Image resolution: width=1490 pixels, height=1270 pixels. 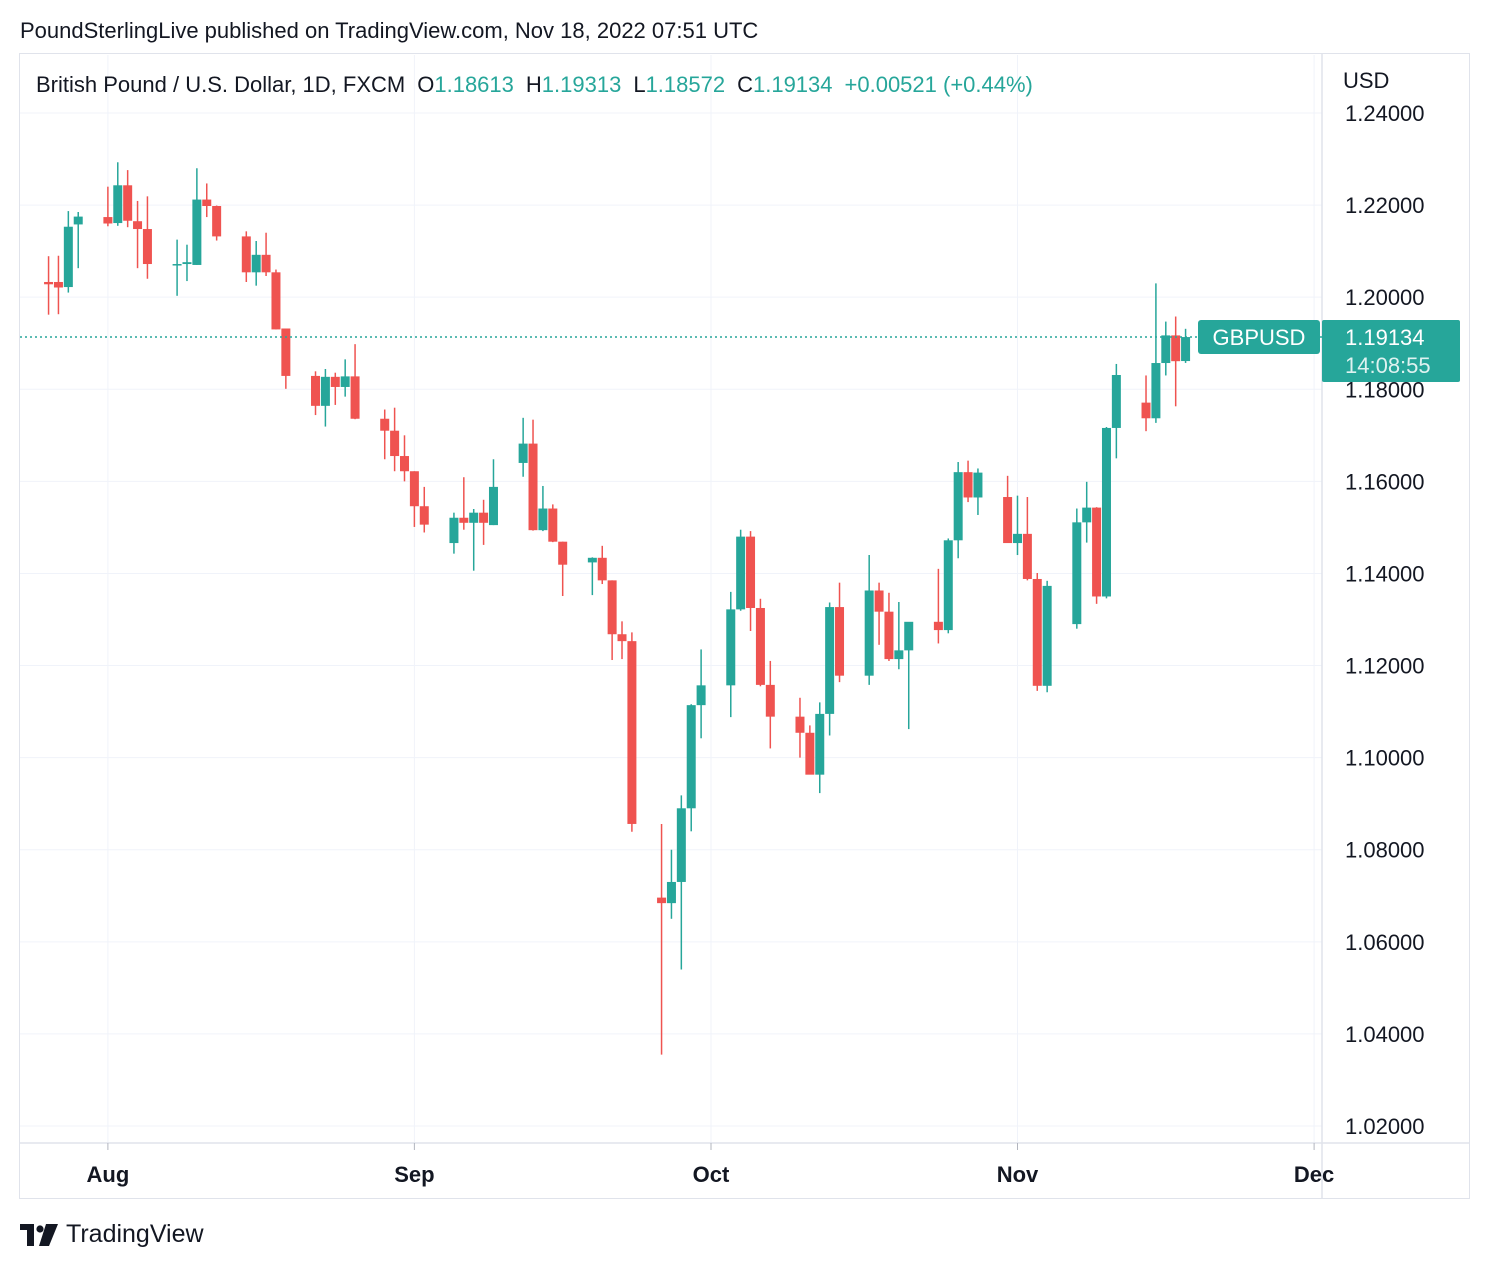 What do you see at coordinates (745, 84) in the screenshot?
I see `close-label: C` at bounding box center [745, 84].